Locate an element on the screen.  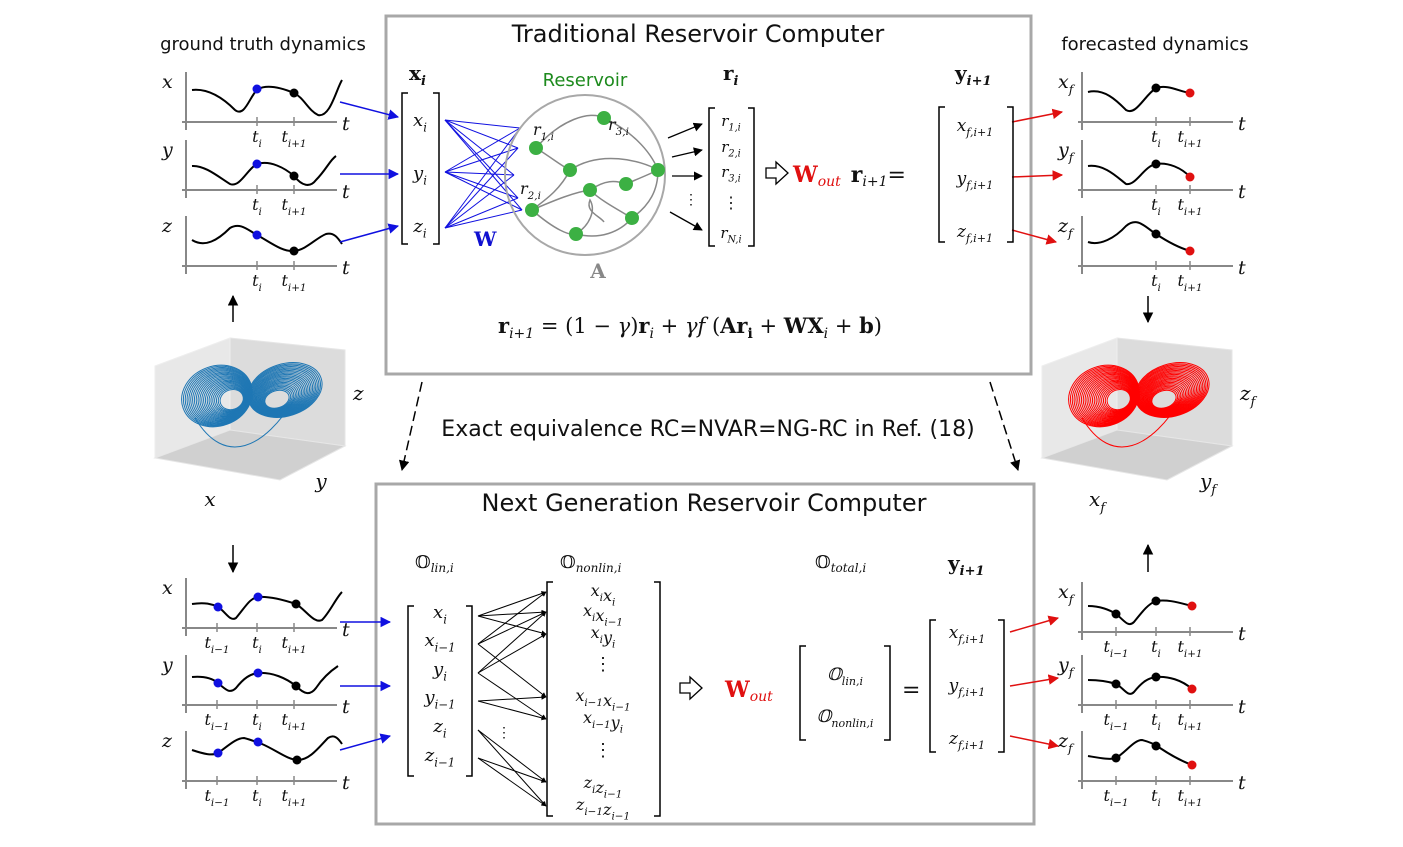
rc-title: Traditional Reservoir Computer is located at coordinates (698, 34).